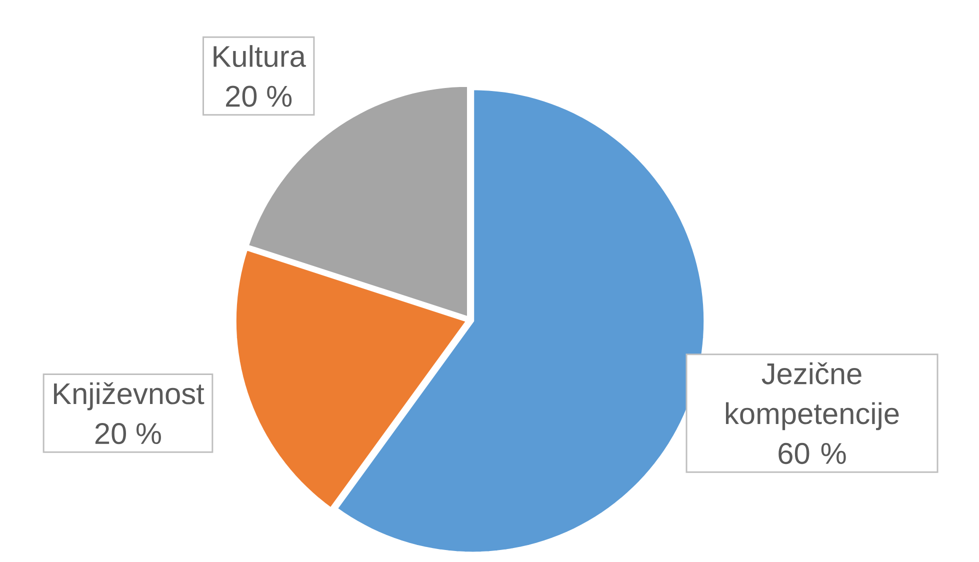 Image resolution: width=979 pixels, height=562 pixels. I want to click on slice-label: Jezične kompetencije, so click(812, 396).